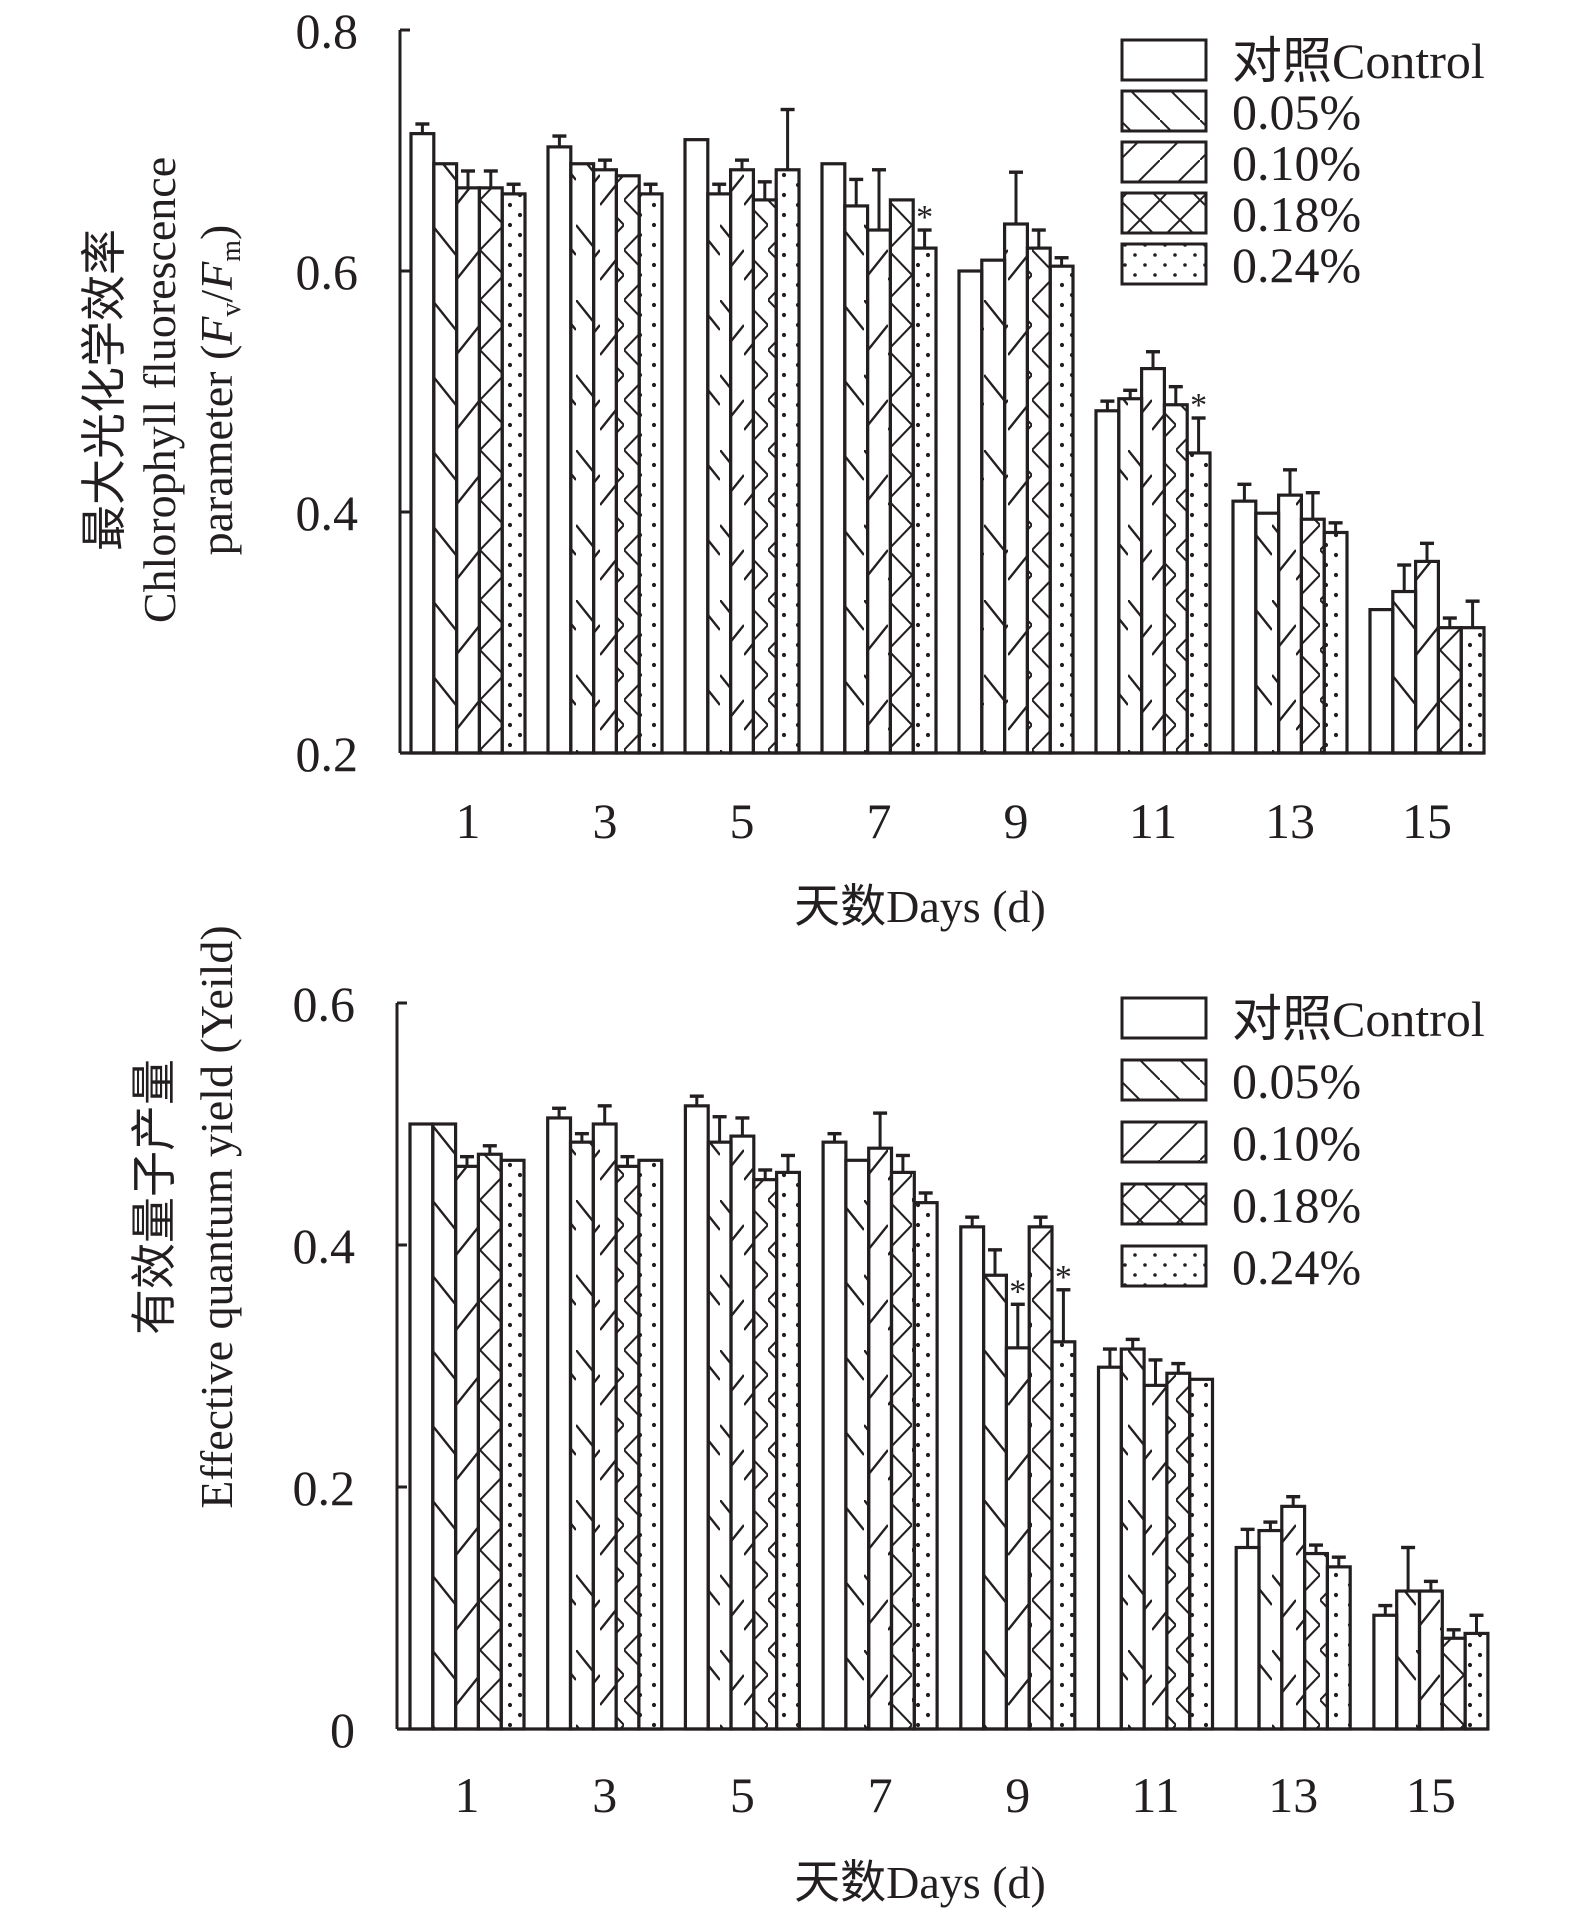  I want to click on y-tick-labels: 0 0.2 0.4 0.6, so click(324, 1367).